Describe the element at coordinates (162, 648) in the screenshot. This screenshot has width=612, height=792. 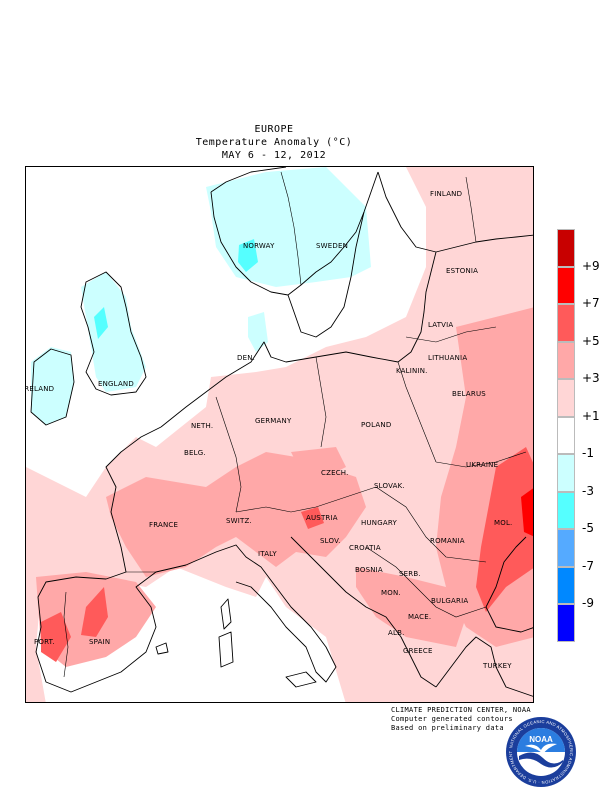
I see `coast-balearic` at that location.